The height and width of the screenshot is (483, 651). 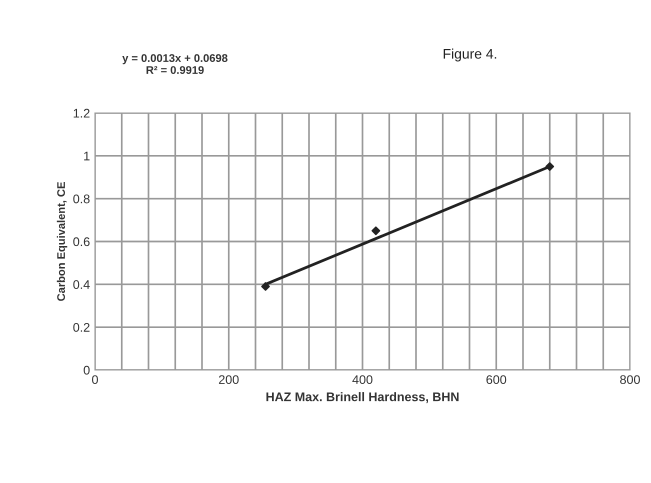 What do you see at coordinates (81, 284) in the screenshot?
I see `y-tick-label: 0.4` at bounding box center [81, 284].